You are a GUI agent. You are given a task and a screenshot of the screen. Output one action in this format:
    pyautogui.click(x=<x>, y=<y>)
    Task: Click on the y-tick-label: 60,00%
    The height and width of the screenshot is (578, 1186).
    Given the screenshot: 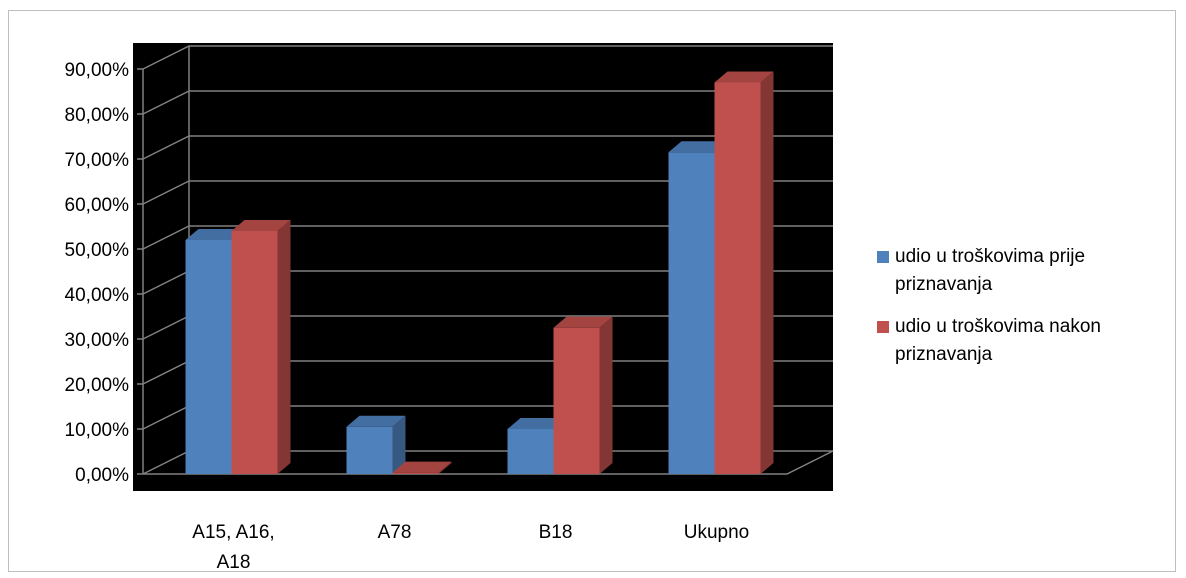 What is the action you would take?
    pyautogui.click(x=97, y=205)
    